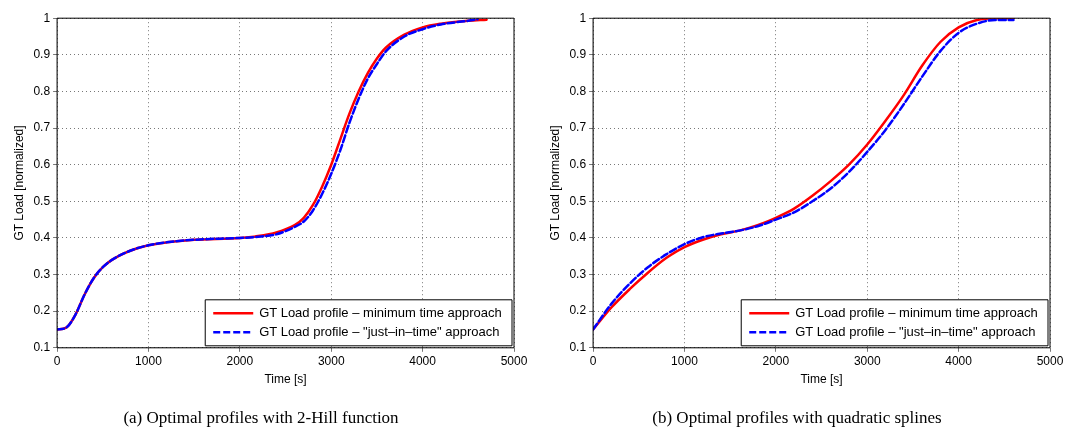  What do you see at coordinates (261, 418) in the screenshot?
I see `text: (a) Optimal profiles with 2-Hill function` at bounding box center [261, 418].